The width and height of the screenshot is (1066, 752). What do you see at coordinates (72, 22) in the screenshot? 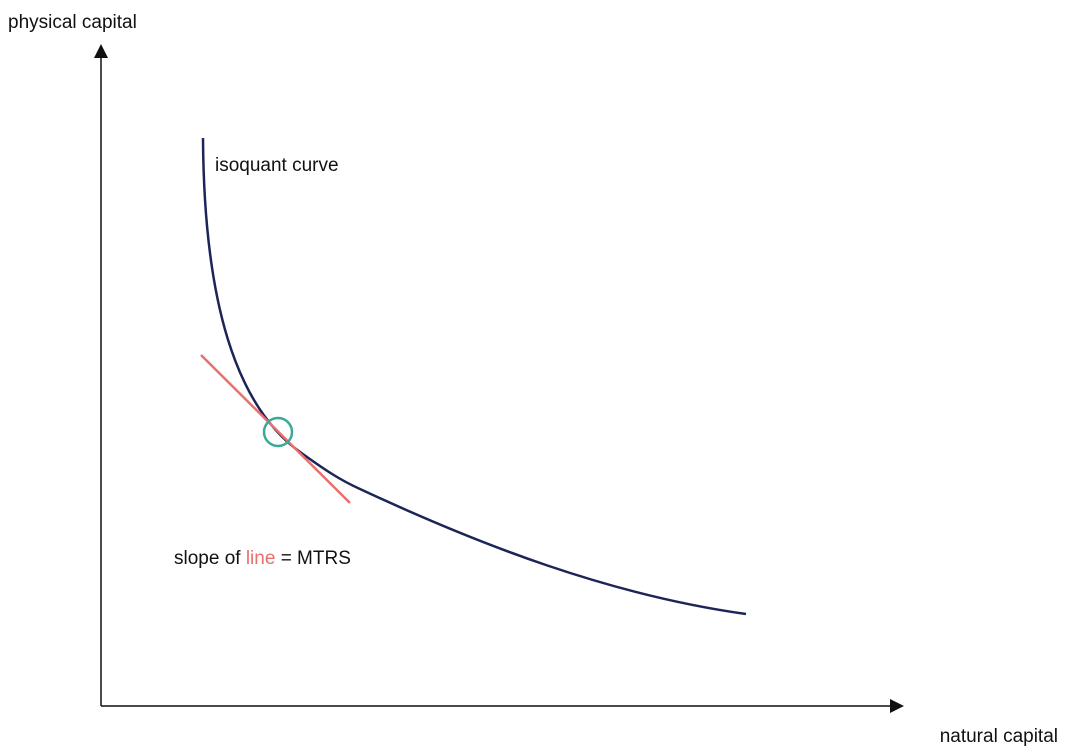
I see `y-axis-label: physical capital` at bounding box center [72, 22].